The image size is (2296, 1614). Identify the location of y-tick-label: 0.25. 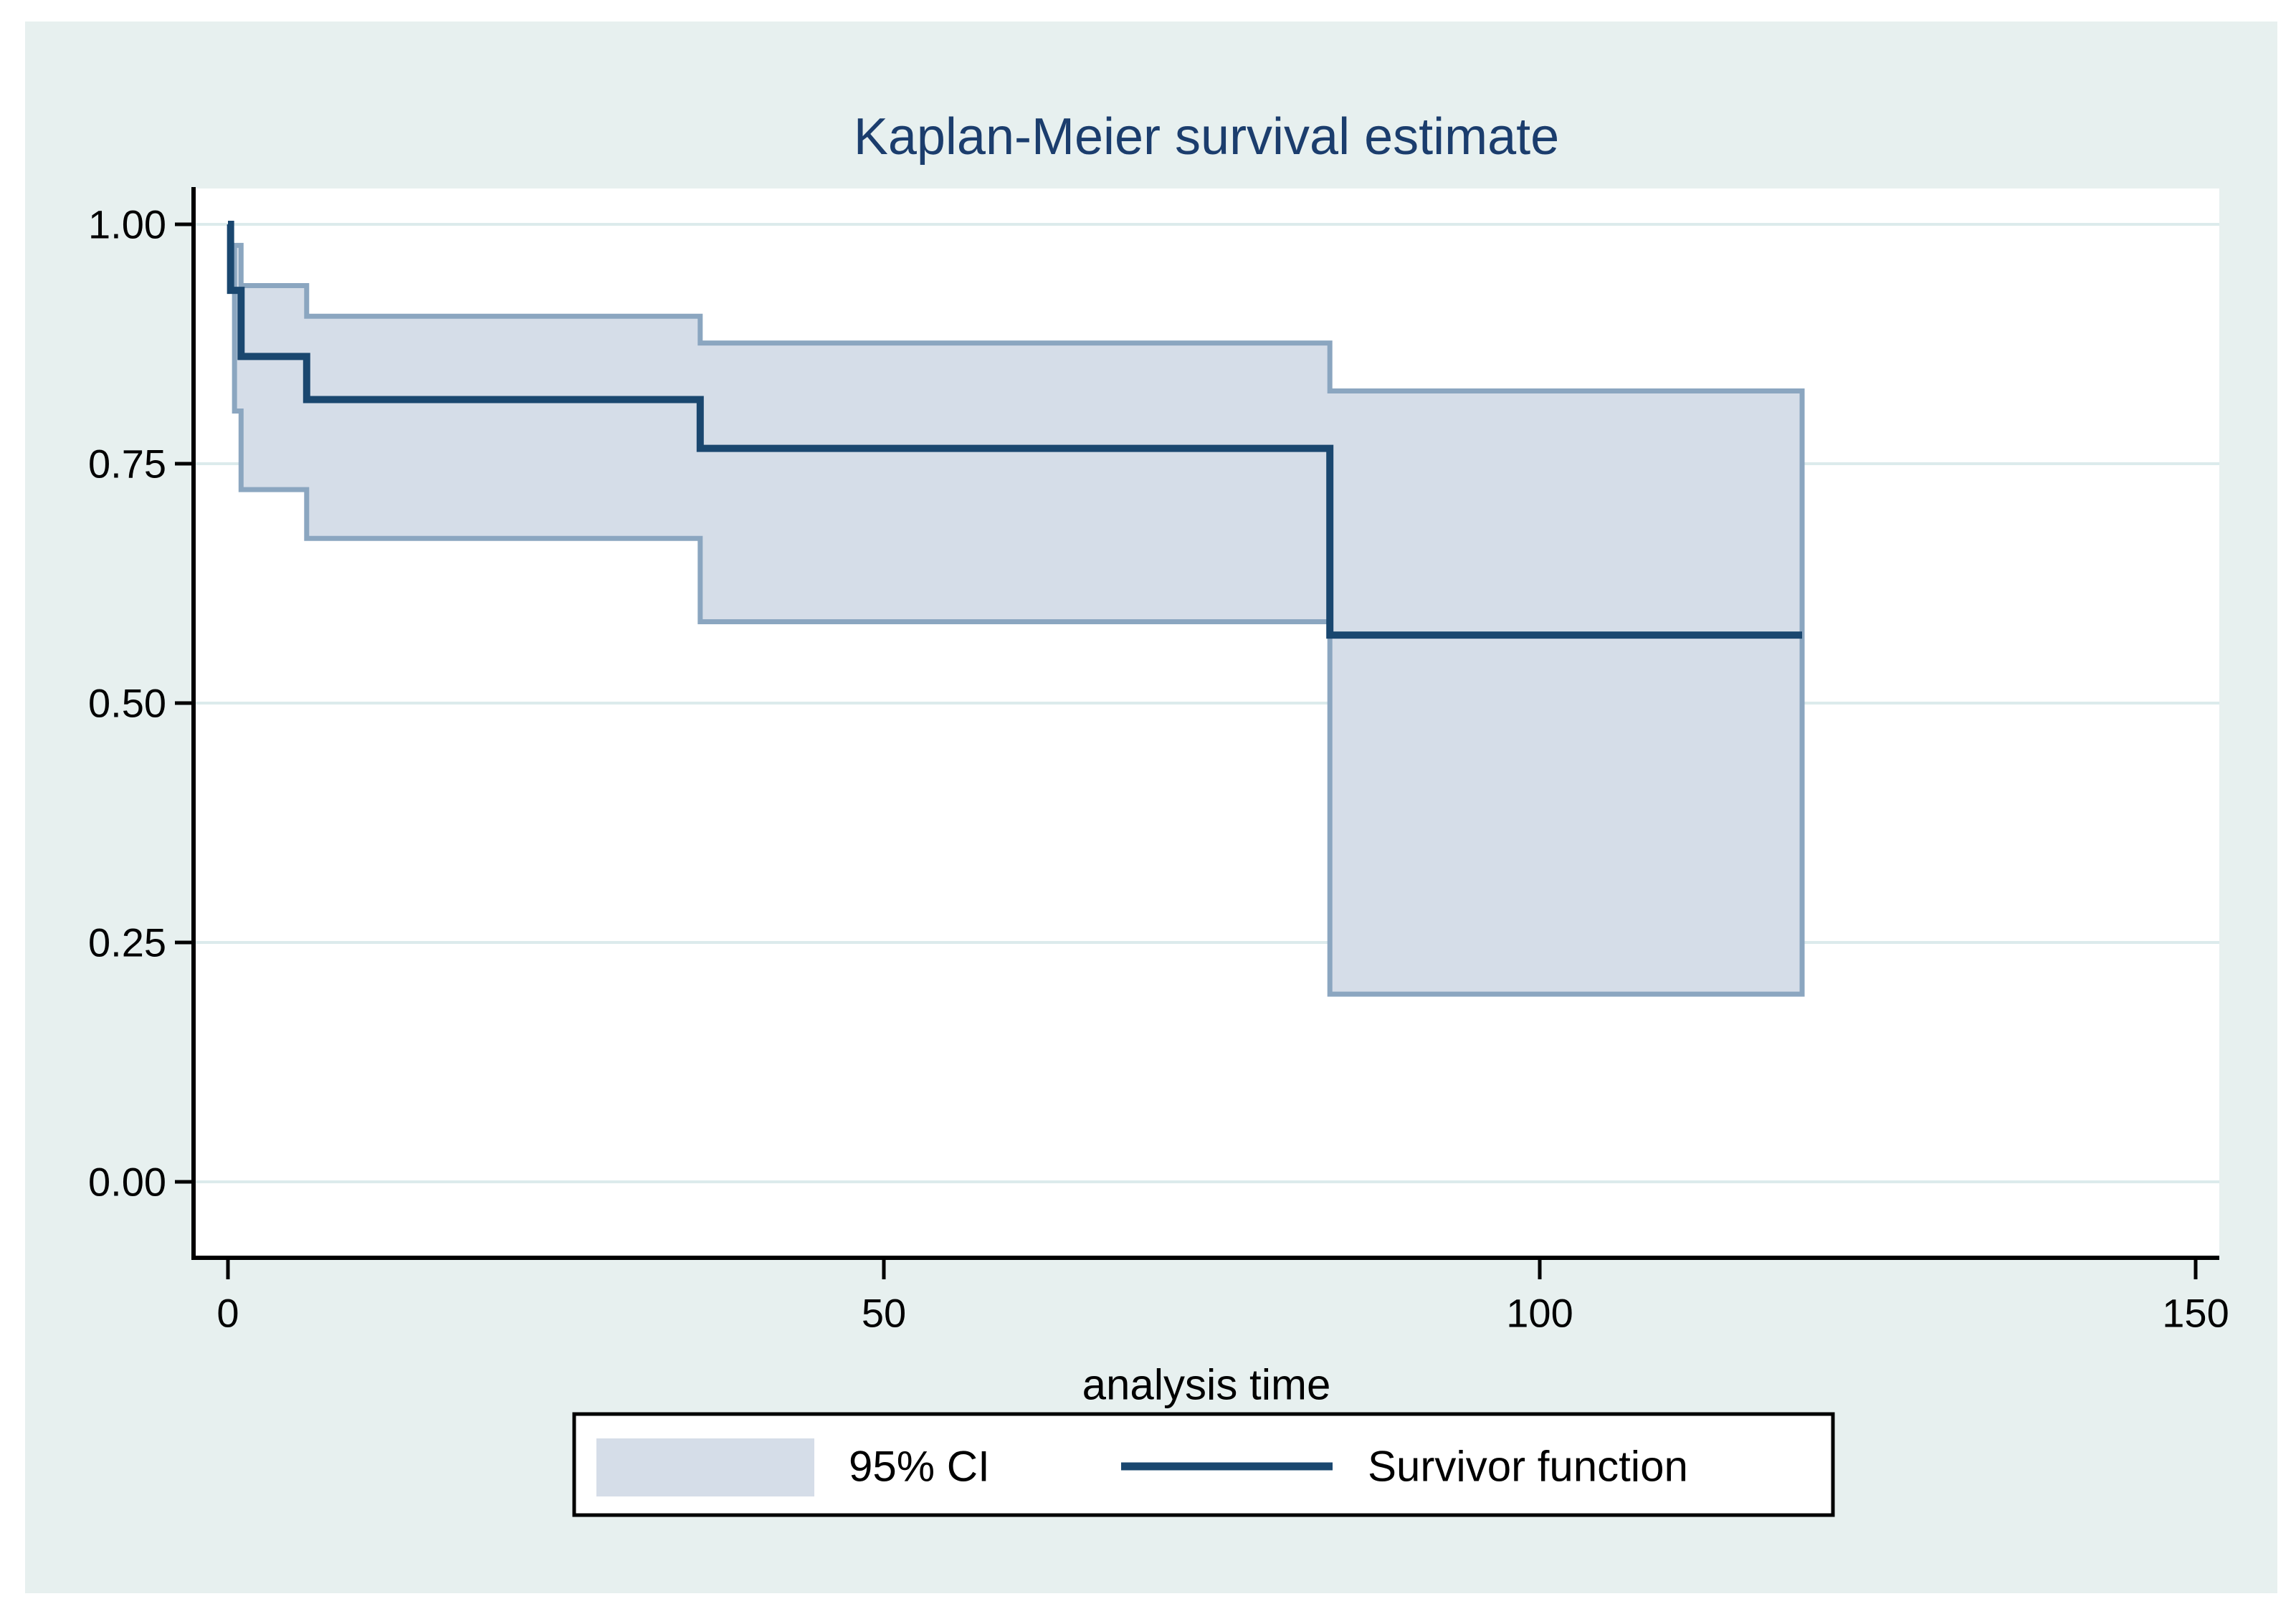
(127, 942).